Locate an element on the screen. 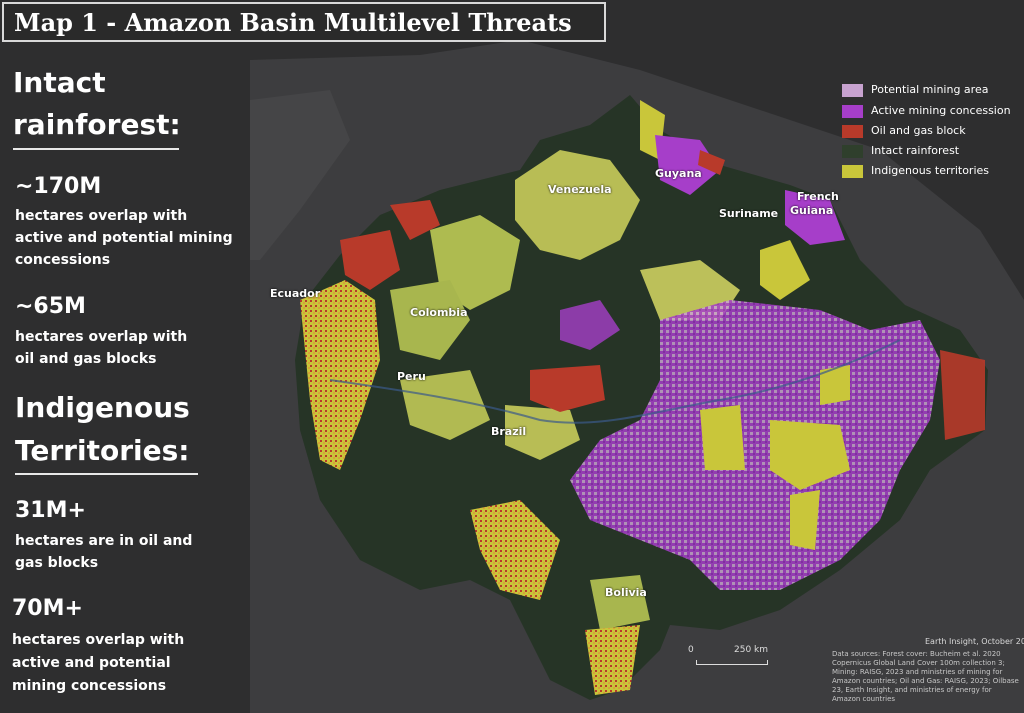 This screenshot has height=713, width=1024. legend-label: Potential mining area is located at coordinates (930, 89).